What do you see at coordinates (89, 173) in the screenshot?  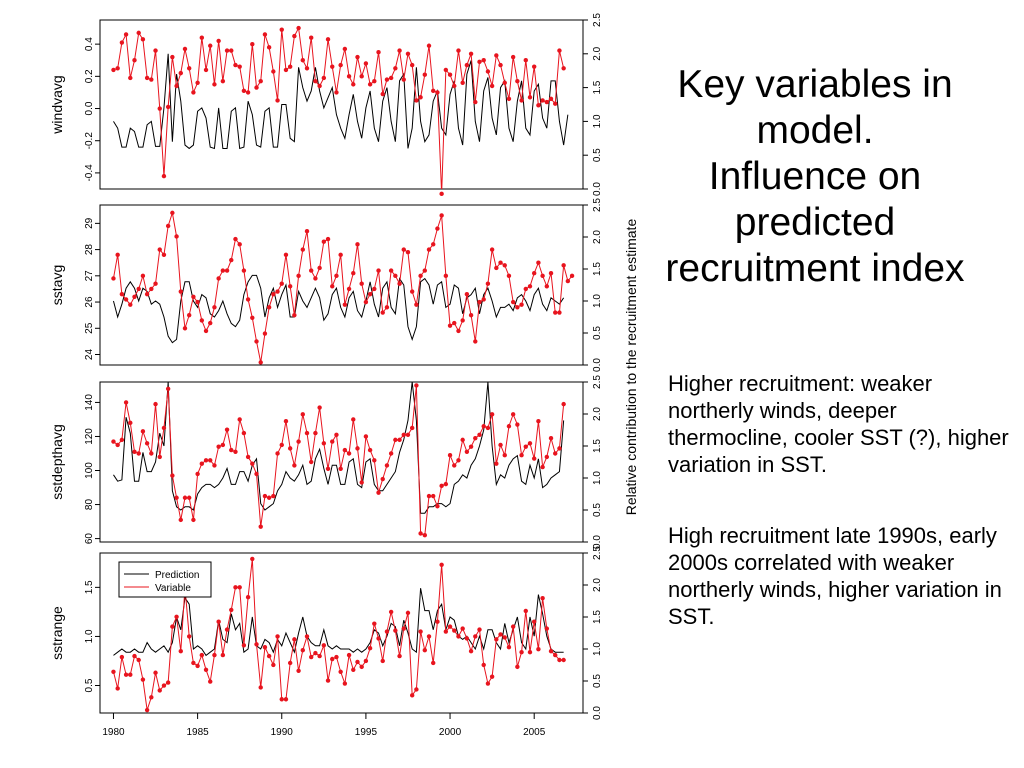 I see `y-tick-label: -0.4` at bounding box center [89, 173].